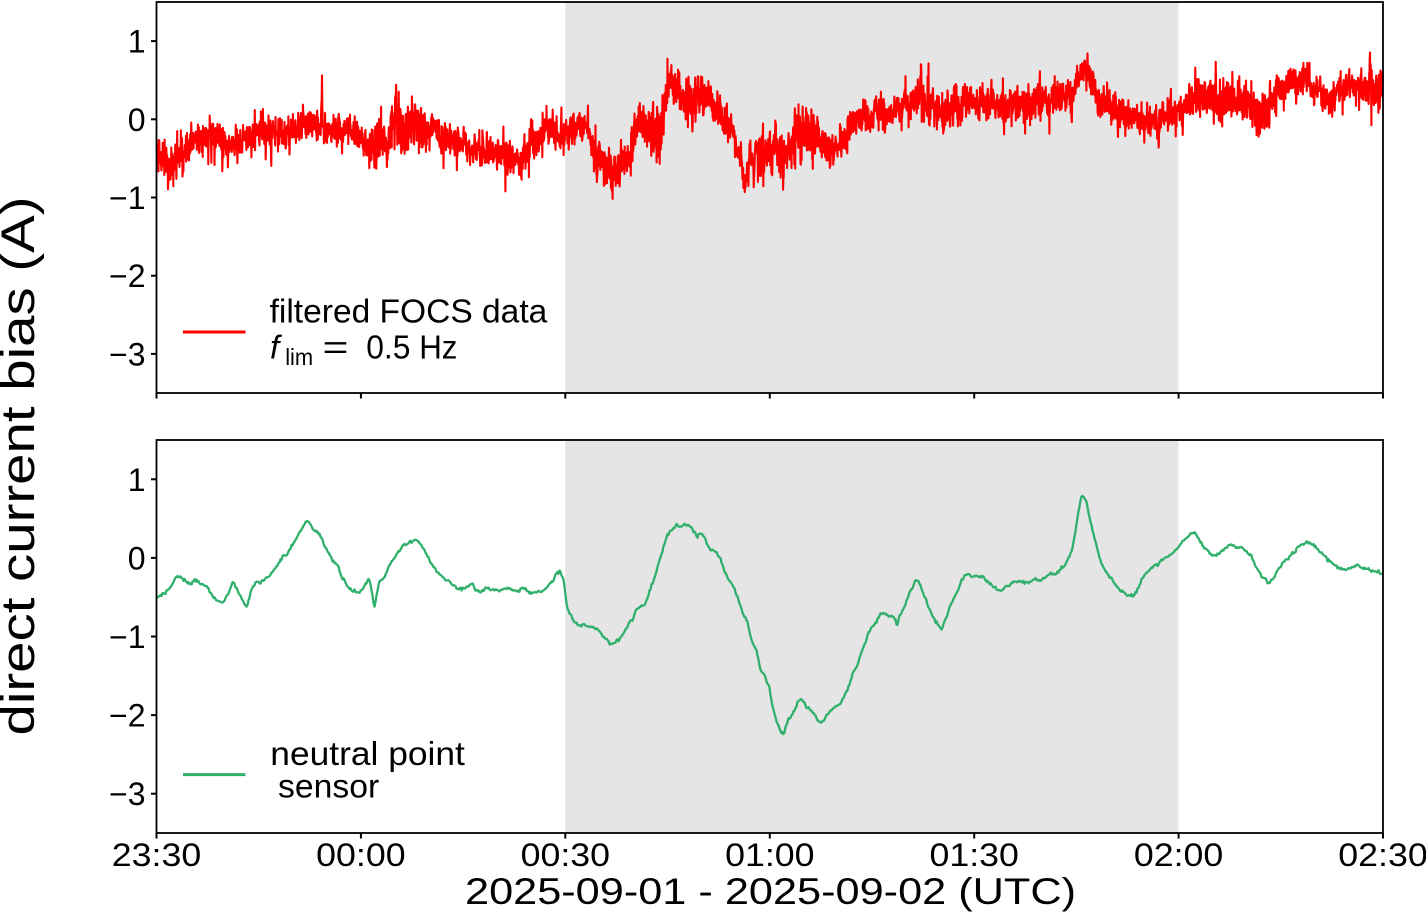 This screenshot has width=1426, height=919. Describe the element at coordinates (22, 466) in the screenshot. I see `svg-text: direct current bias (A)` at that location.